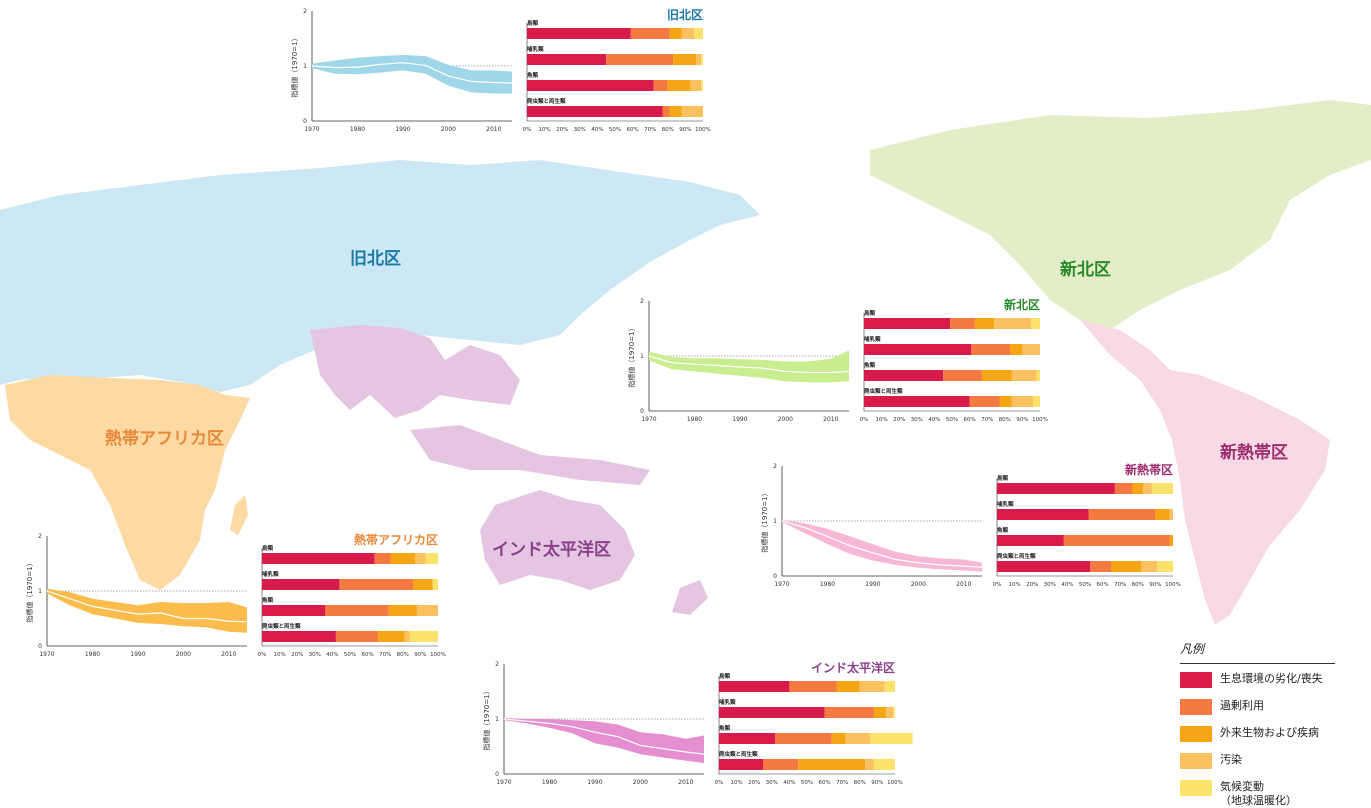 Image resolution: width=1371 pixels, height=808 pixels. What do you see at coordinates (642, 301) in the screenshot?
I see `y-tick-label: 2` at bounding box center [642, 301].